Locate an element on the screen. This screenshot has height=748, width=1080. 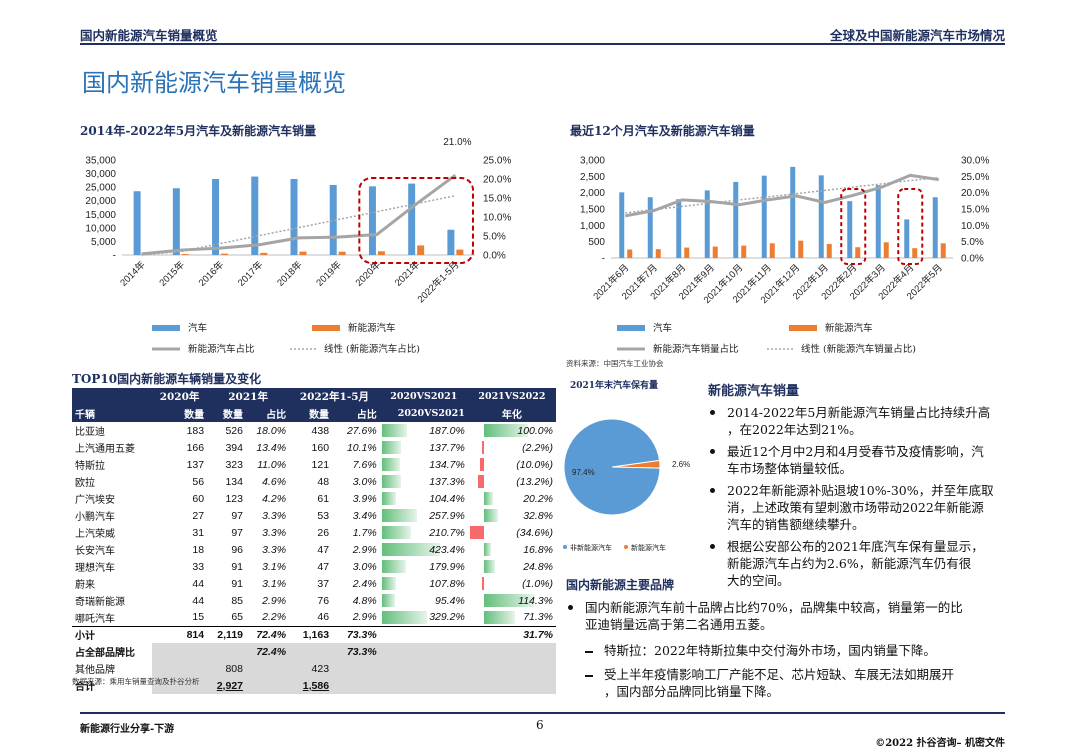
table-row: 特斯拉 137 323 11.0% 121 7.6% 134.7% (10.0%) is located at coordinates (314, 464).